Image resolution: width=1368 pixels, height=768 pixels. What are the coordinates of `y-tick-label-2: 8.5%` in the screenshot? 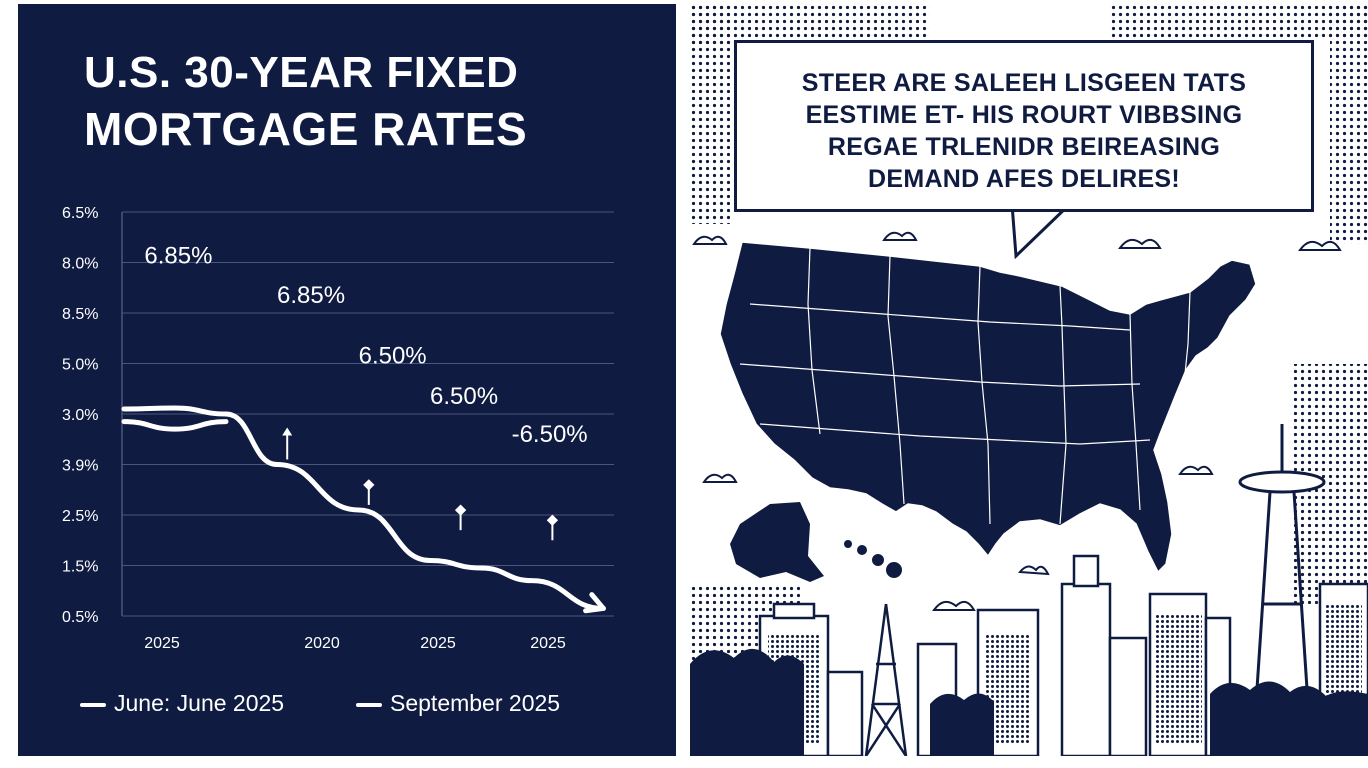 It's located at (80, 314).